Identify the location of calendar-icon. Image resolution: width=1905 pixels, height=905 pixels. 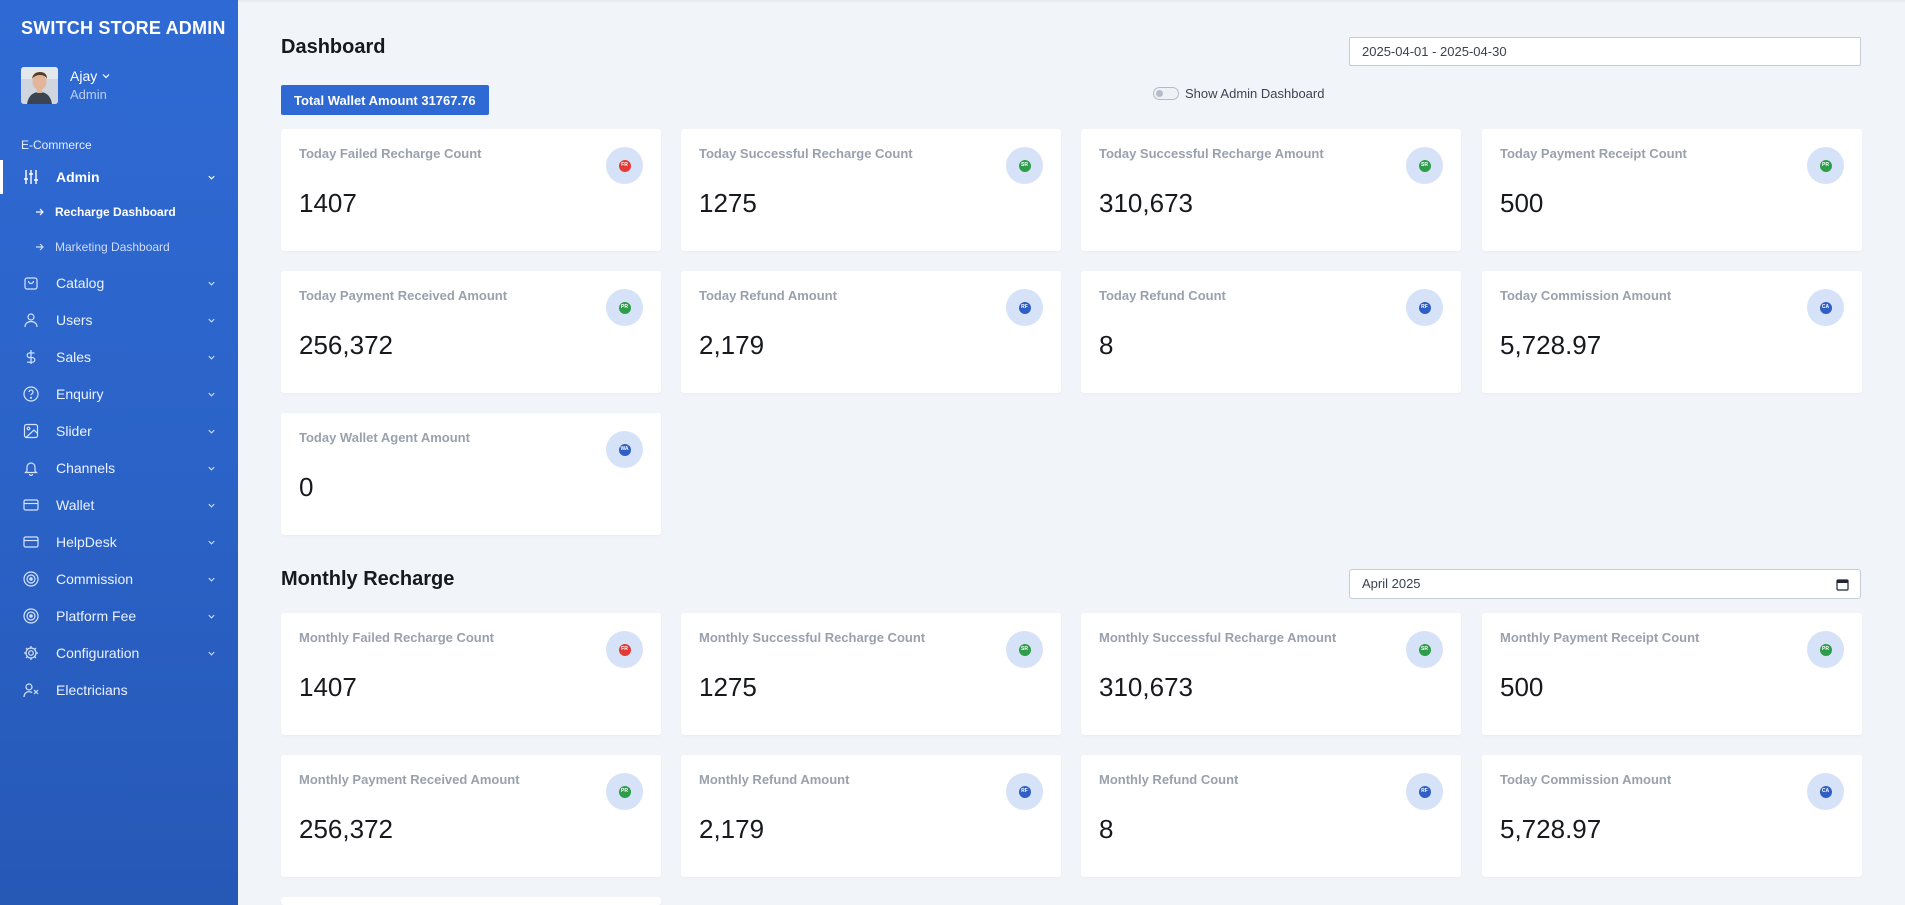
(1842, 584).